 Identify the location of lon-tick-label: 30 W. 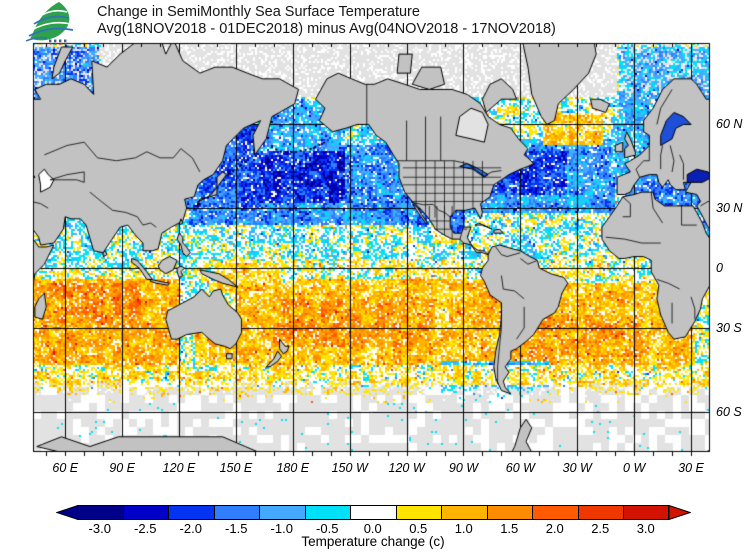
(577, 468).